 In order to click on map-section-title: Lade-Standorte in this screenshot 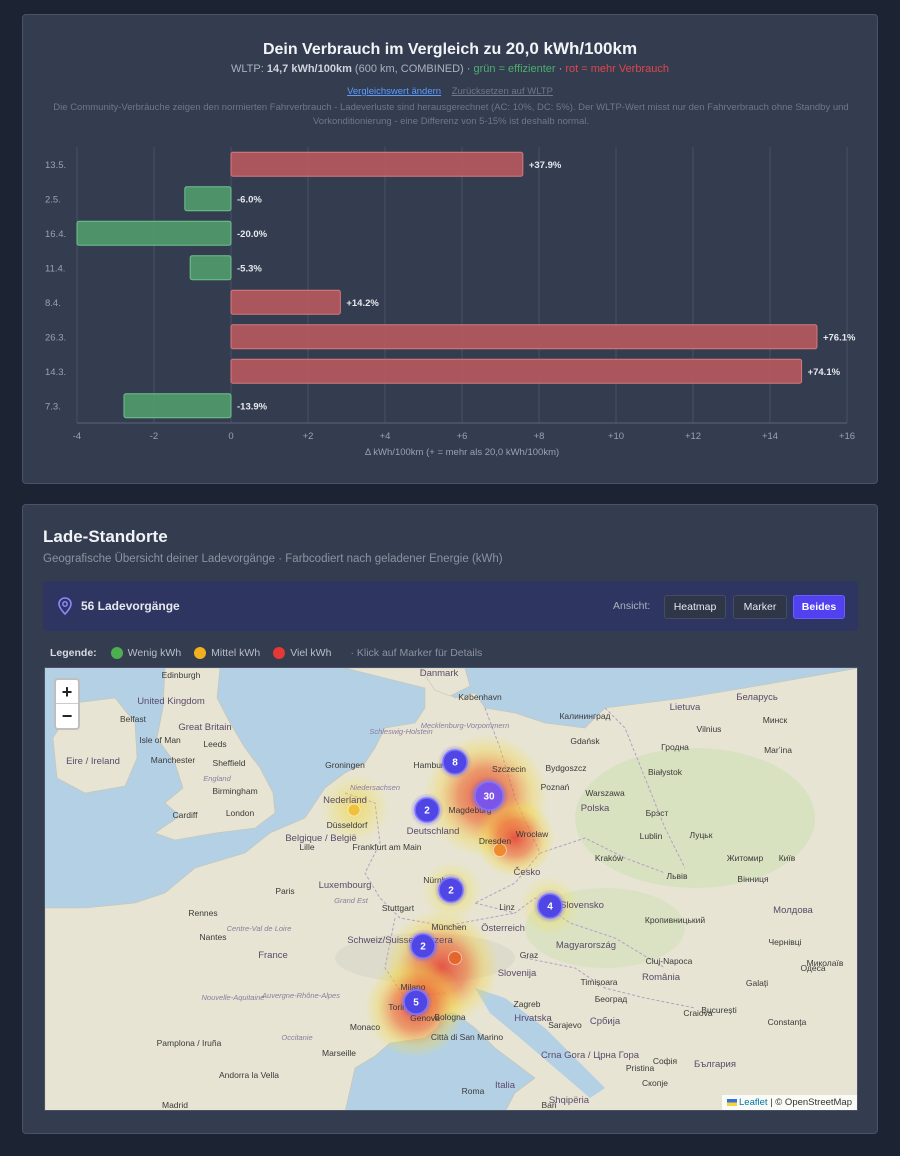, I will do `click(105, 536)`.